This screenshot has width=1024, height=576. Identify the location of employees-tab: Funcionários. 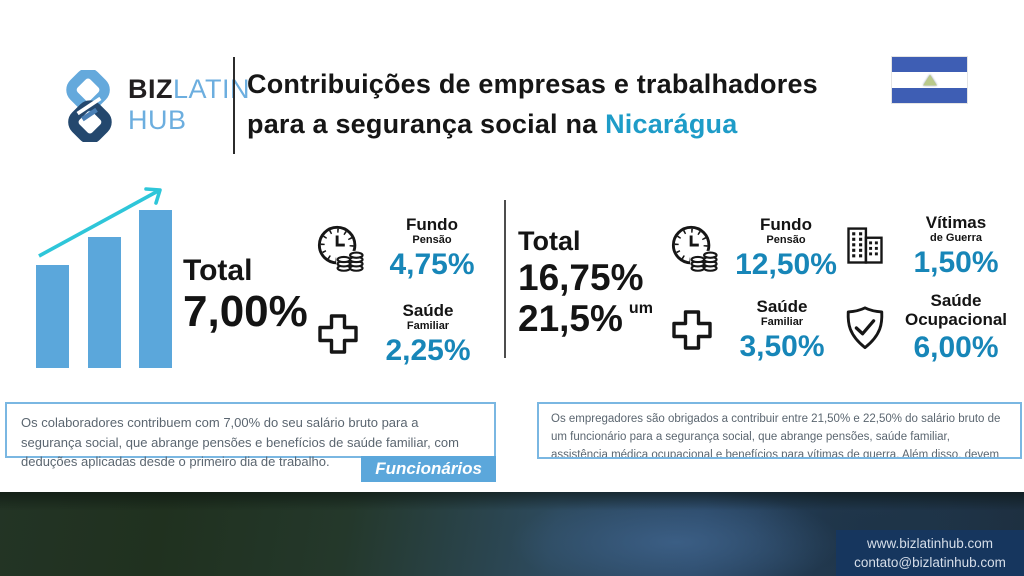
(428, 469).